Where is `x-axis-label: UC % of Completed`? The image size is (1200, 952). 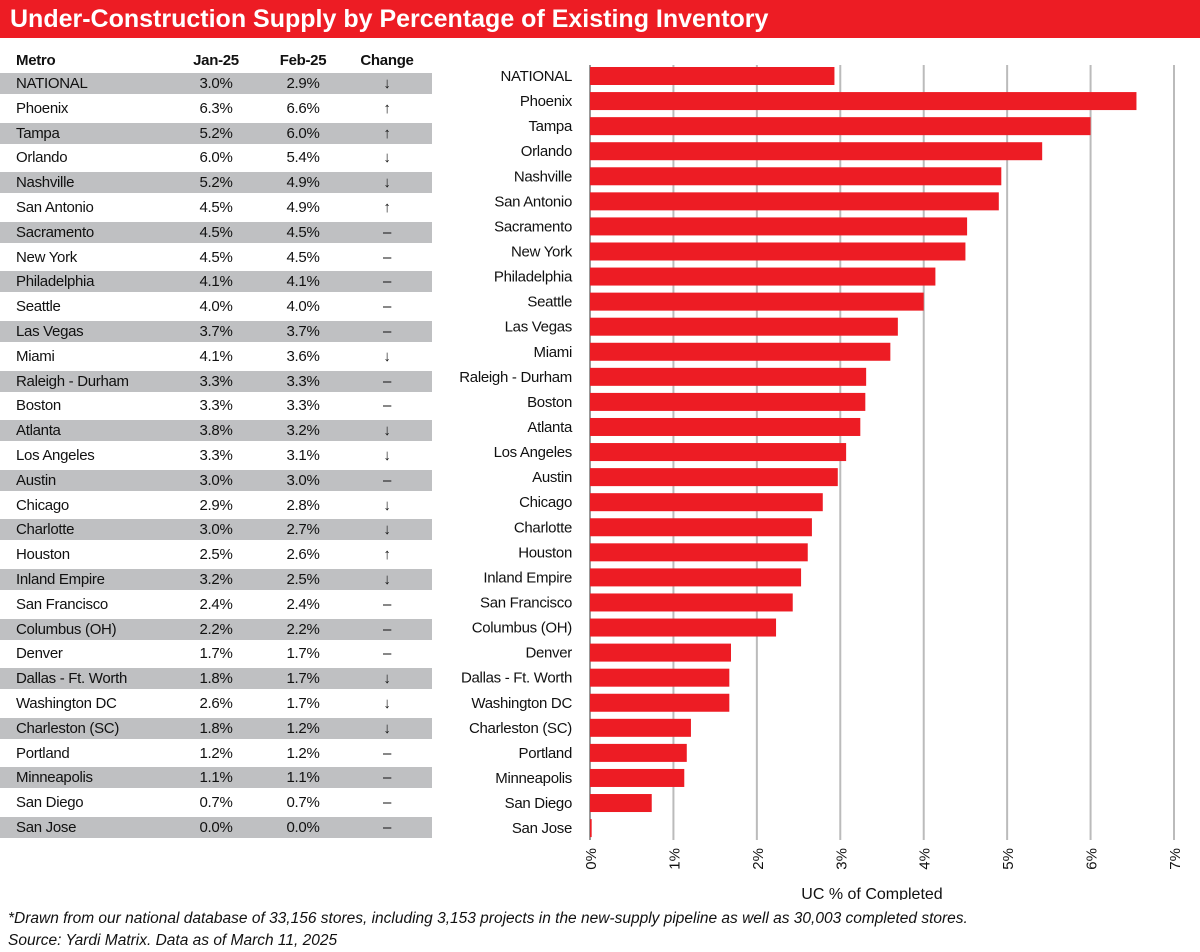
x-axis-label: UC % of Completed is located at coordinates (871, 893).